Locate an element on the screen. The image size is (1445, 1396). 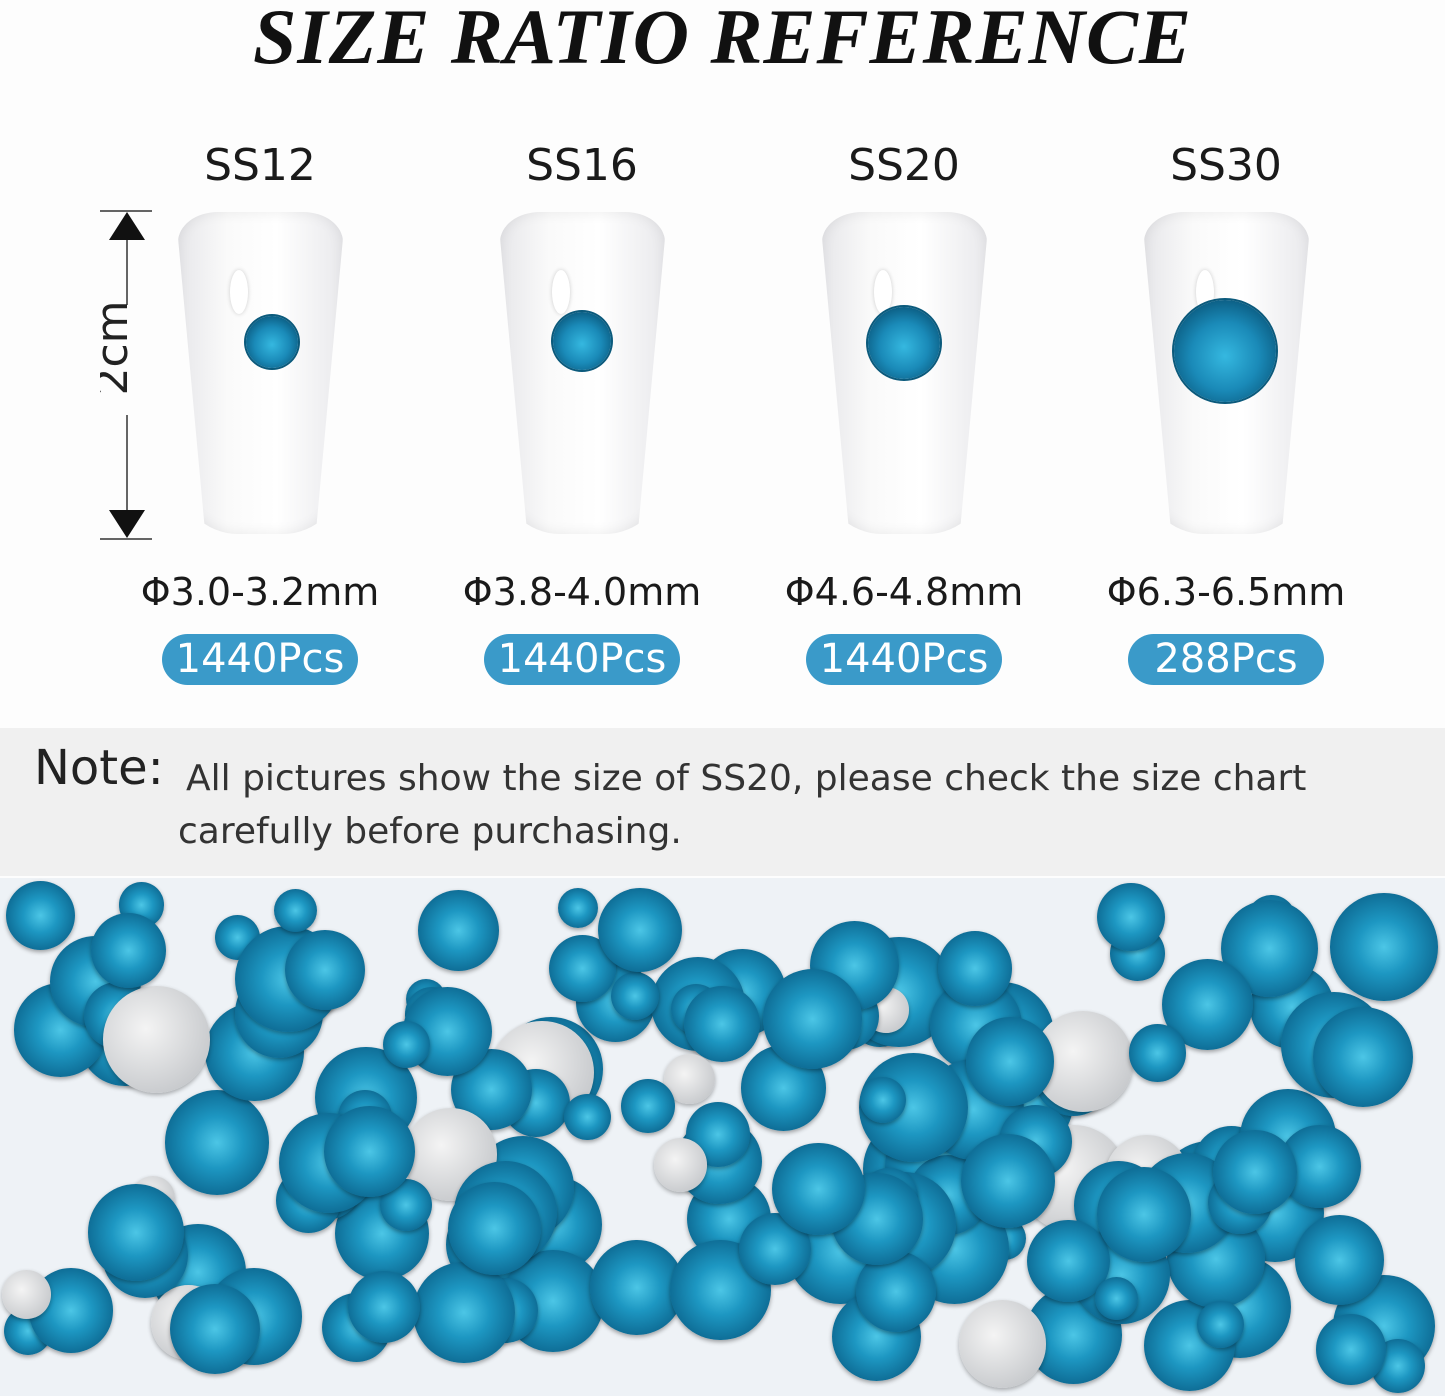
ruler-label: 2cm is located at coordinates (119, 347).